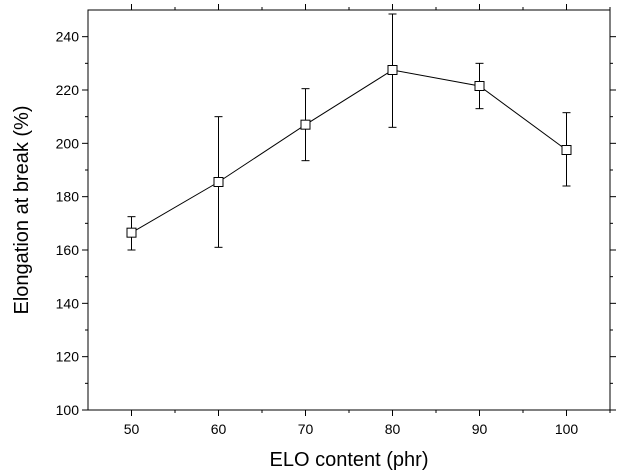  I want to click on x-tick-label: 50, so click(132, 429).